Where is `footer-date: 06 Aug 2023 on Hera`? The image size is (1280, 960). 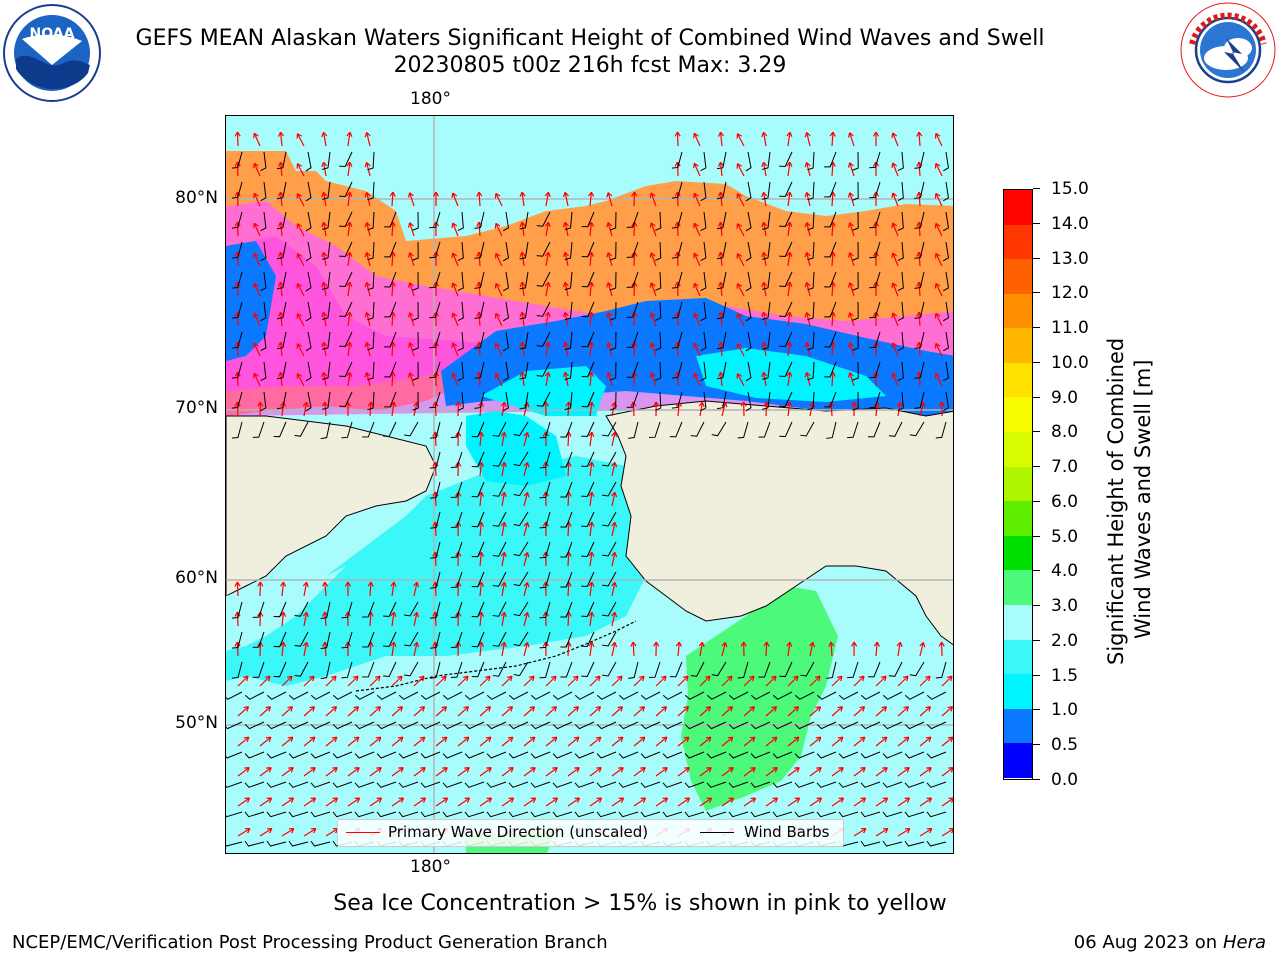
footer-date: 06 Aug 2023 on Hera is located at coordinates (1170, 942).